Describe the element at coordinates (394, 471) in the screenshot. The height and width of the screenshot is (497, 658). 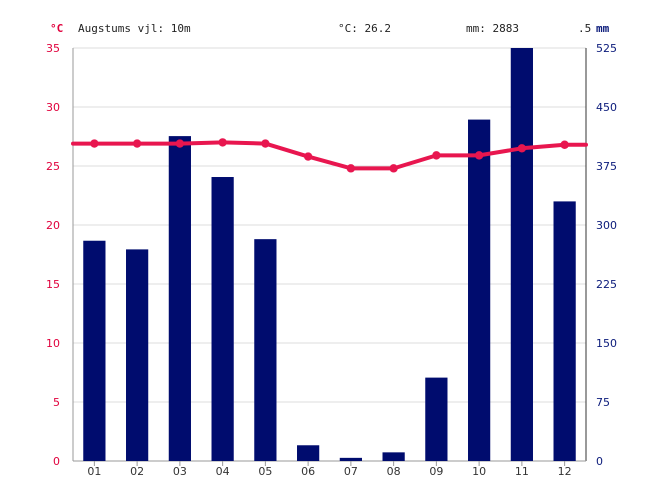
I see `x-tick-label: 08` at that location.